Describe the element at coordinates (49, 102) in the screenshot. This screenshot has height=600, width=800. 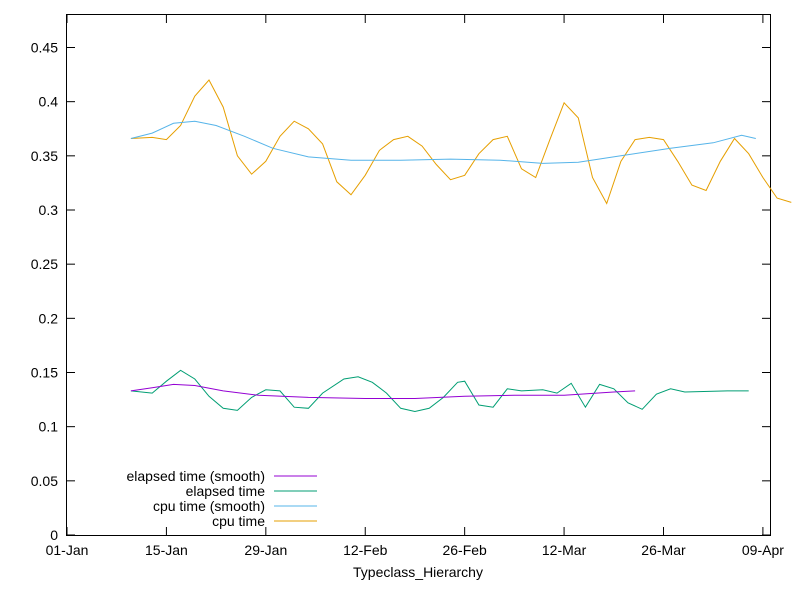
I see `y-tick-label: 0.4` at that location.